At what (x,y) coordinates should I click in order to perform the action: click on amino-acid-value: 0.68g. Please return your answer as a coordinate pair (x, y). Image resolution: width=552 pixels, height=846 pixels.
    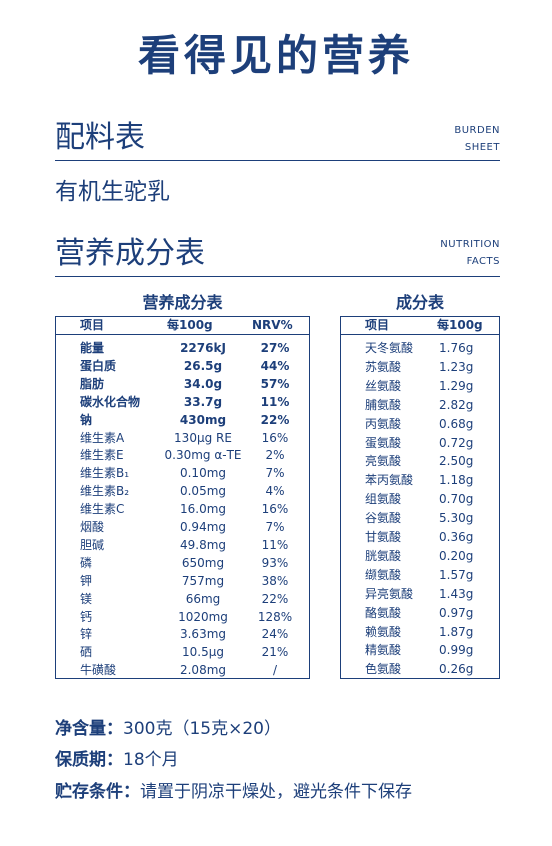
    Looking at the image, I should click on (456, 423).